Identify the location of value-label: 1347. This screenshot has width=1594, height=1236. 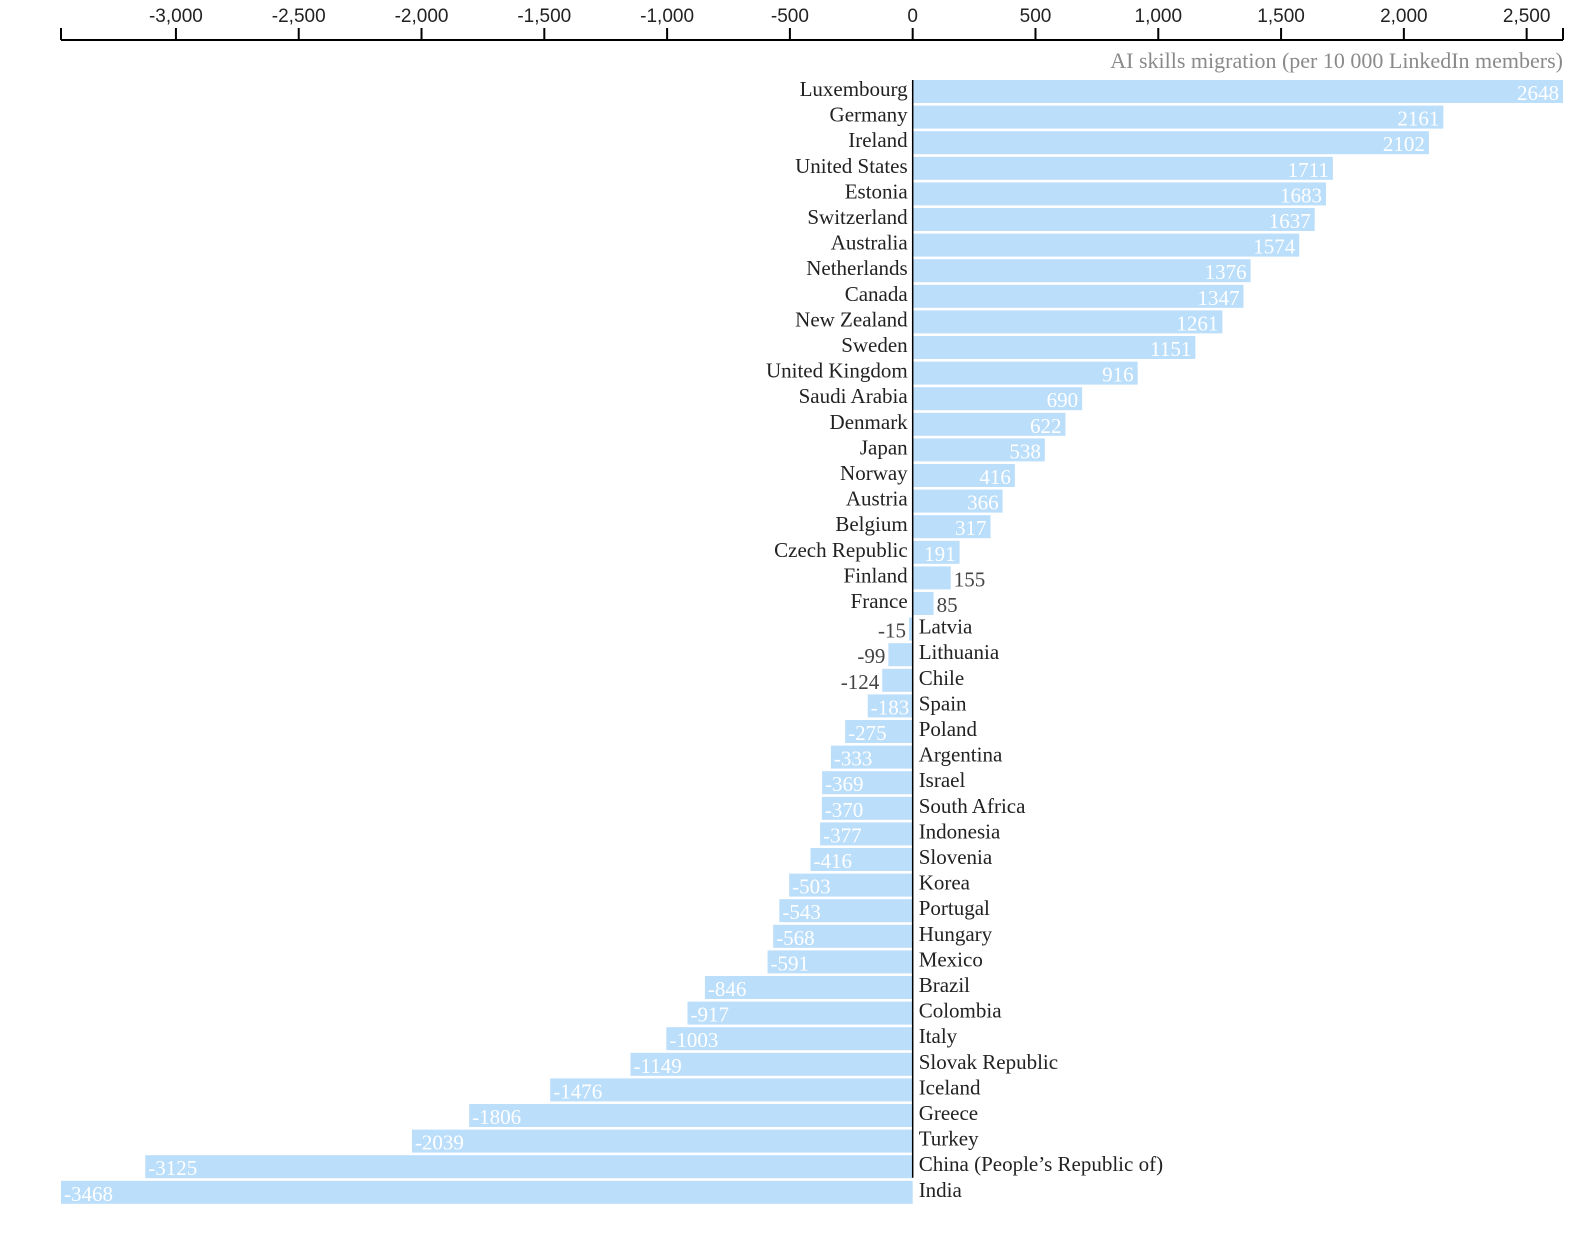
(1218, 298).